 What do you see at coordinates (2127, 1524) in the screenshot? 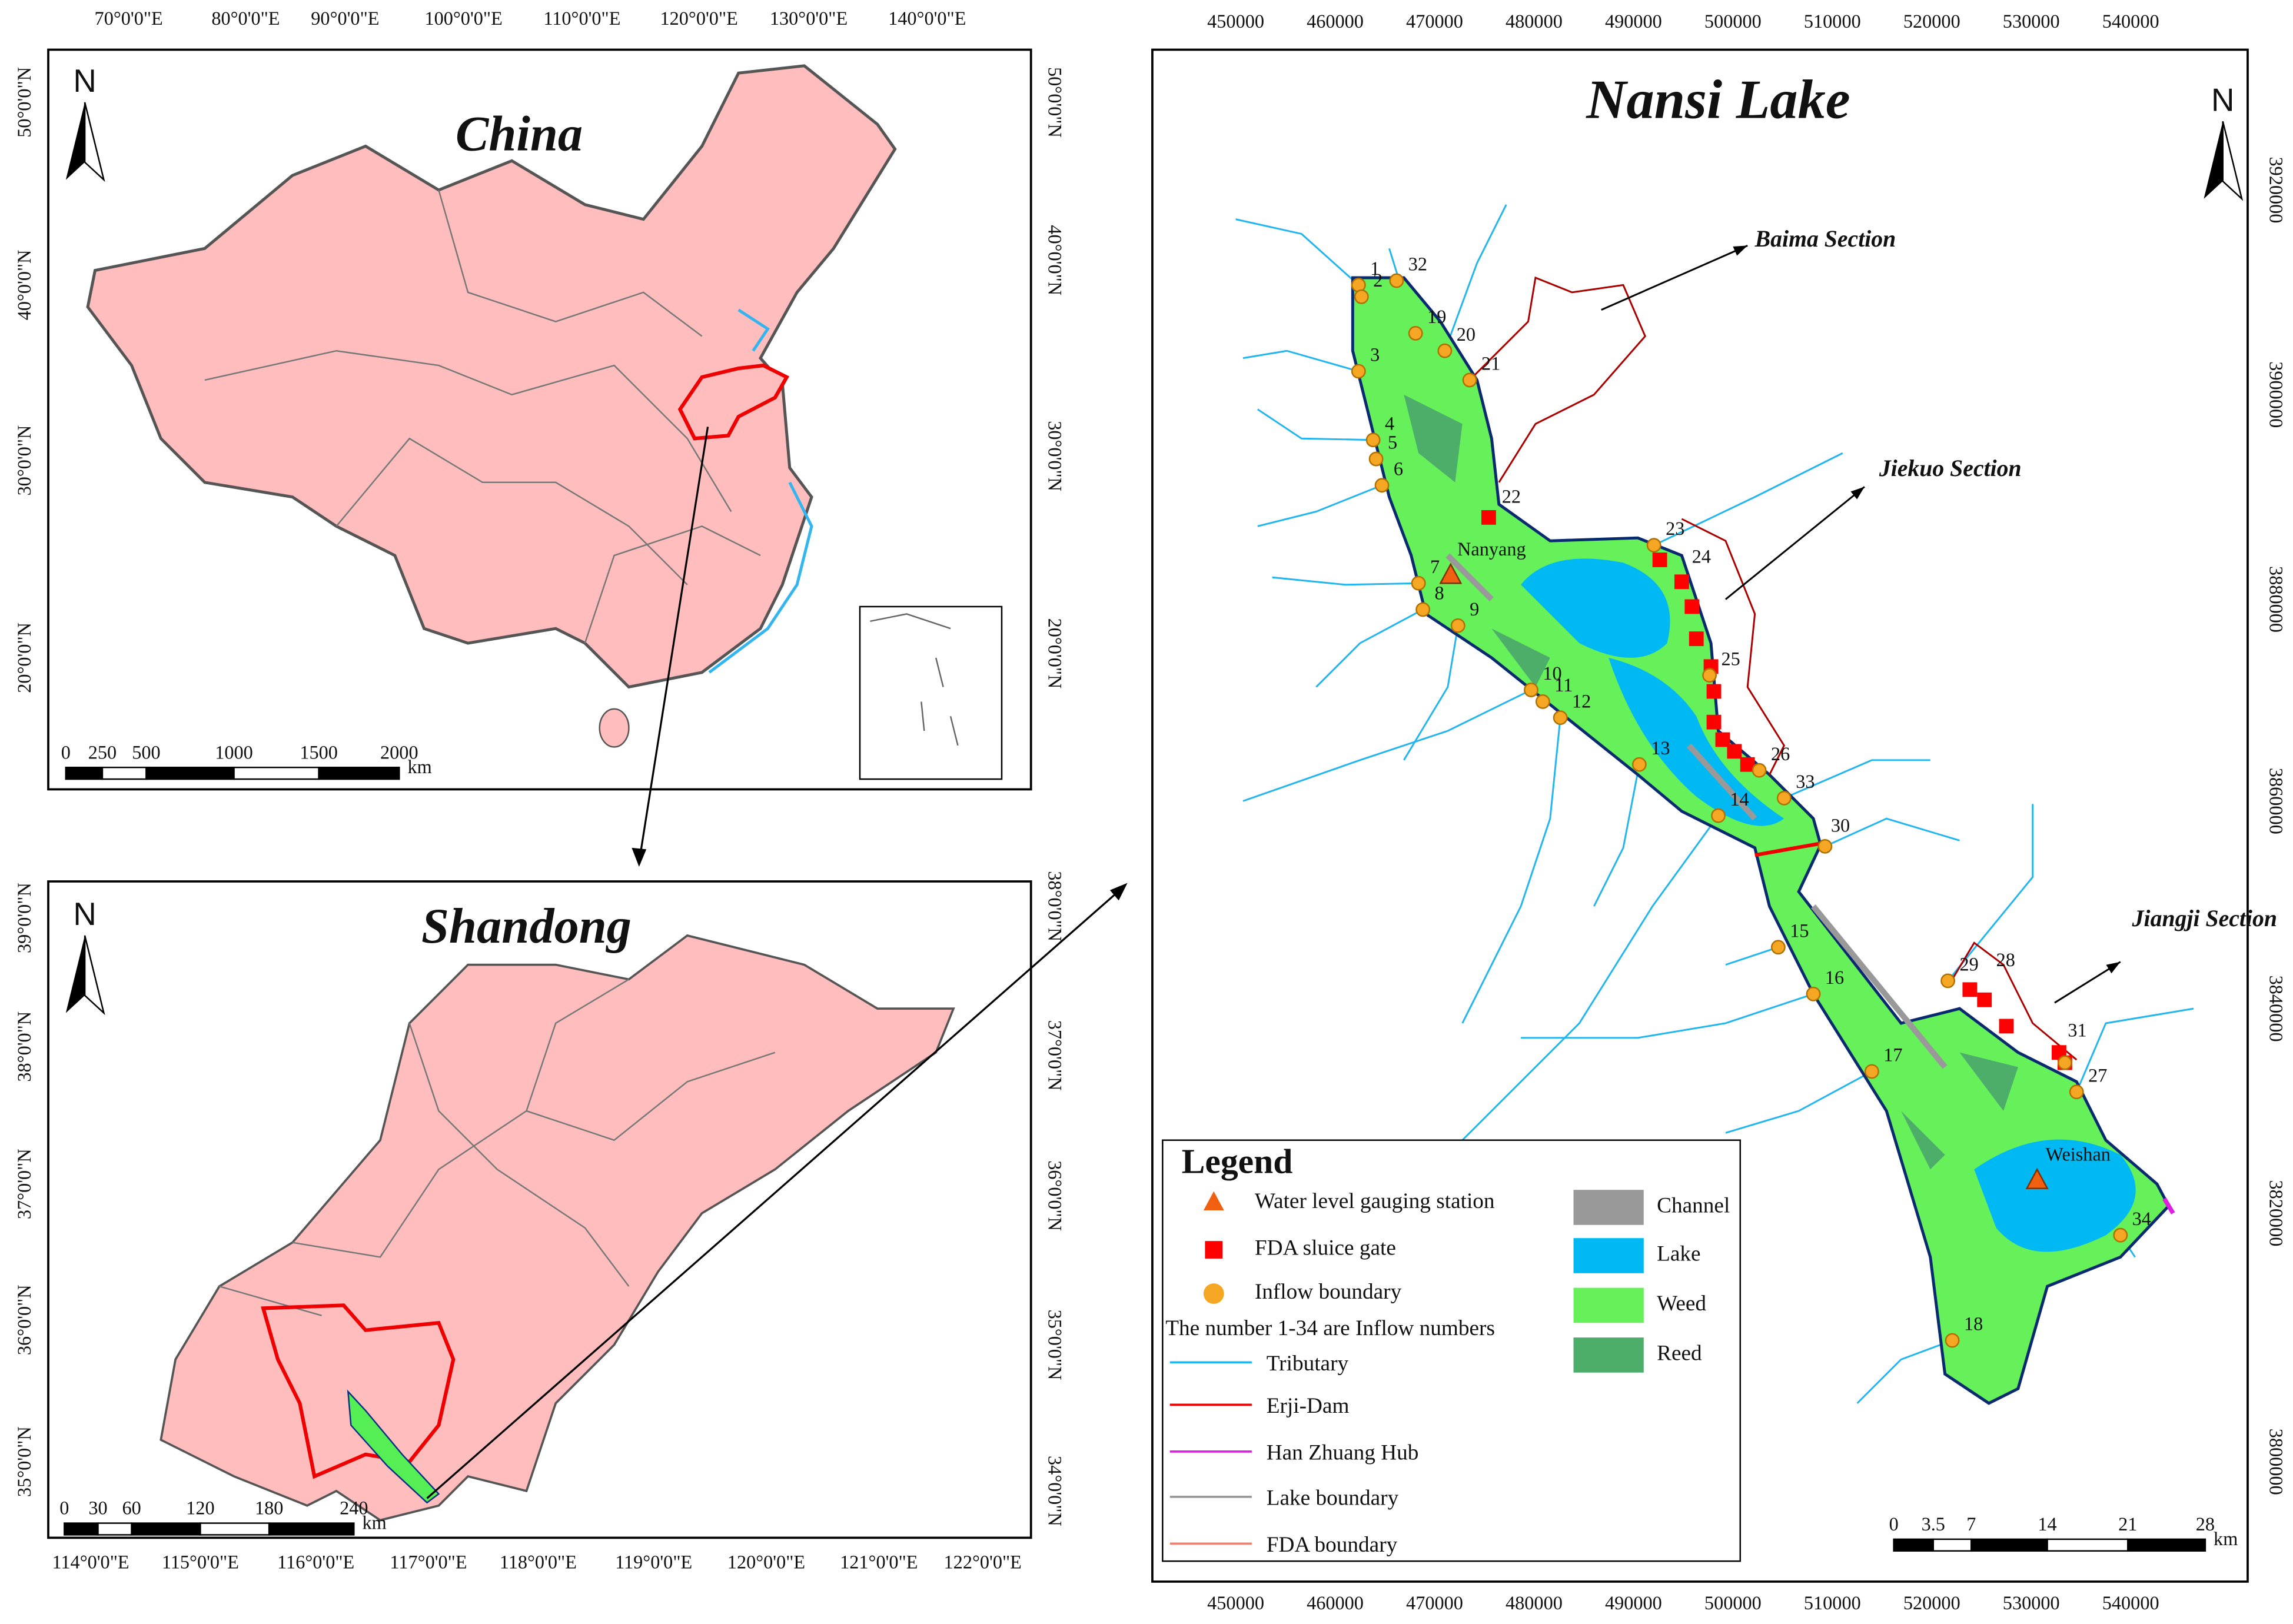
I see `scale-label: 21` at bounding box center [2127, 1524].